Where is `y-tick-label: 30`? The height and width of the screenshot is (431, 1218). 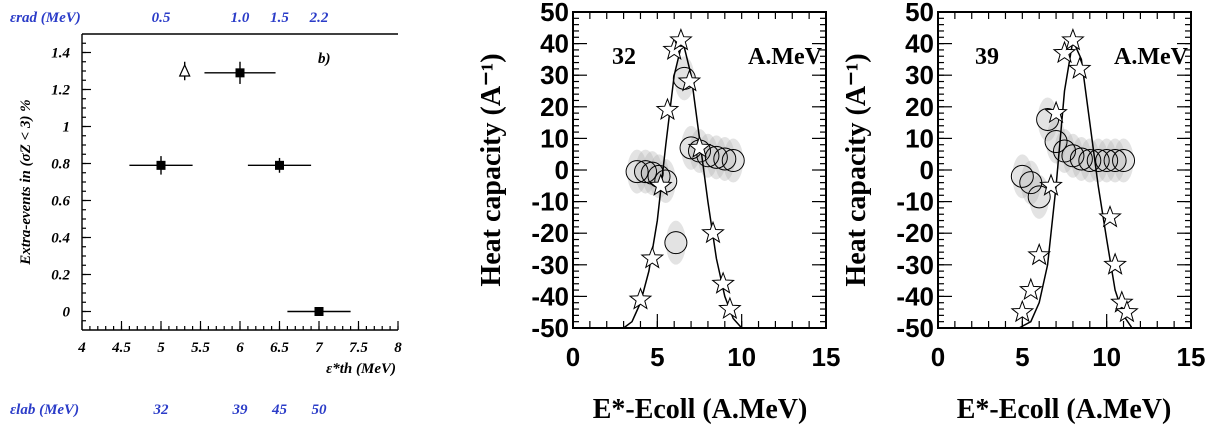 y-tick-label: 30 is located at coordinates (919, 75).